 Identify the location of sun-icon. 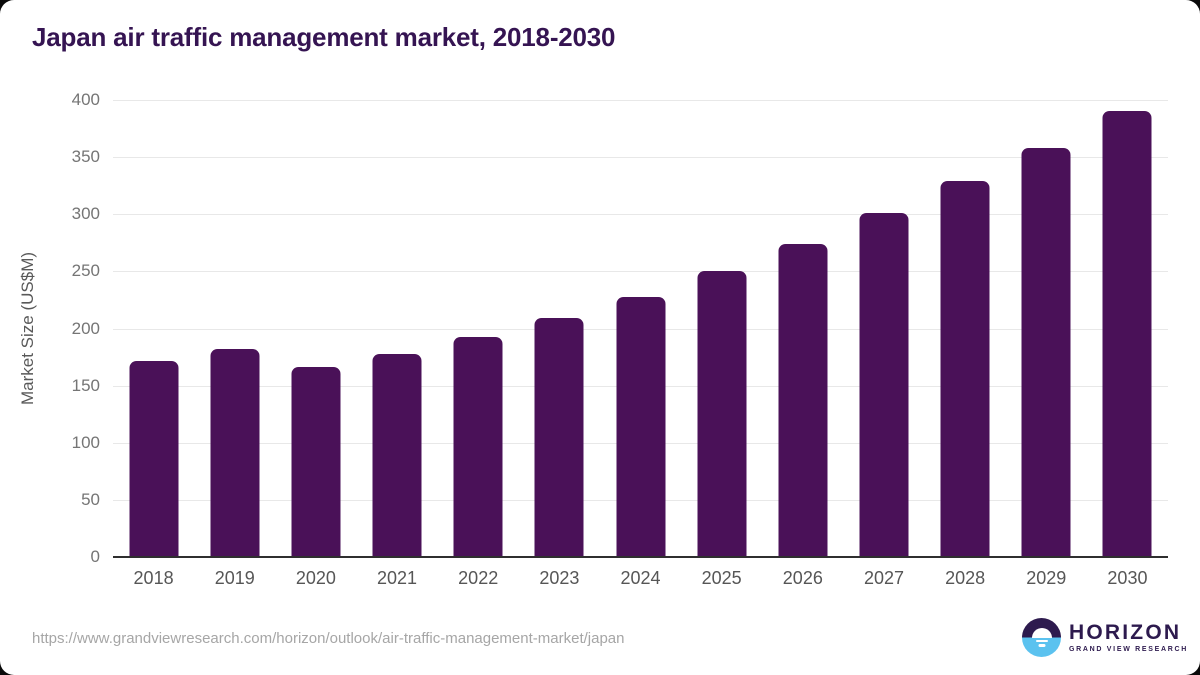
(1041, 632).